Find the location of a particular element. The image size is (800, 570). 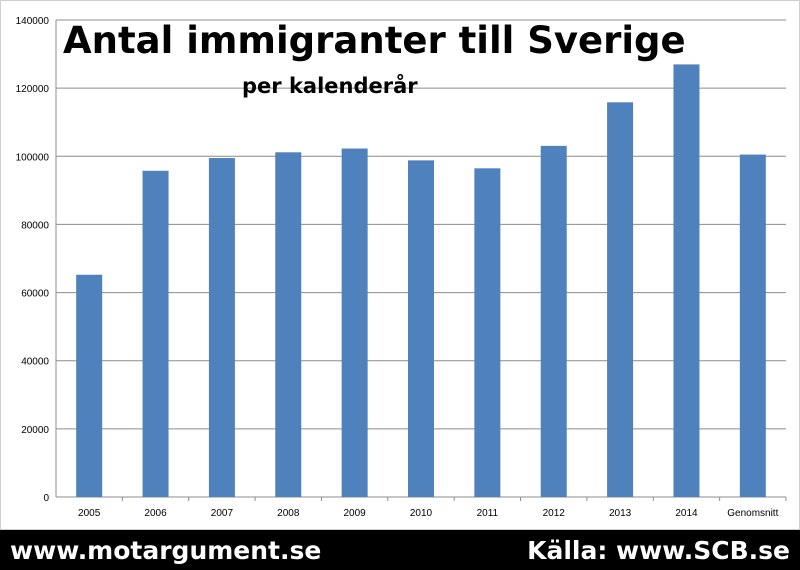

bar-2006 is located at coordinates (155, 334).